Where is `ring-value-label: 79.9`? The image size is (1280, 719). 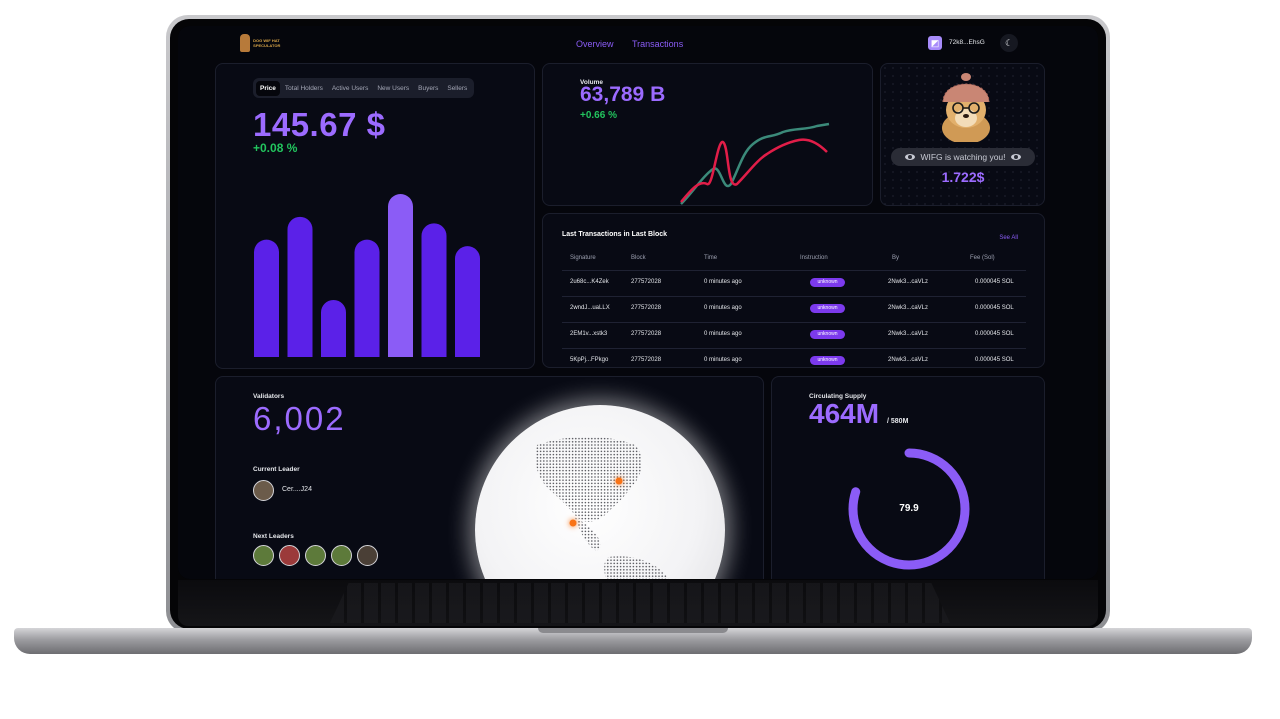 ring-value-label: 79.9 is located at coordinates (909, 508).